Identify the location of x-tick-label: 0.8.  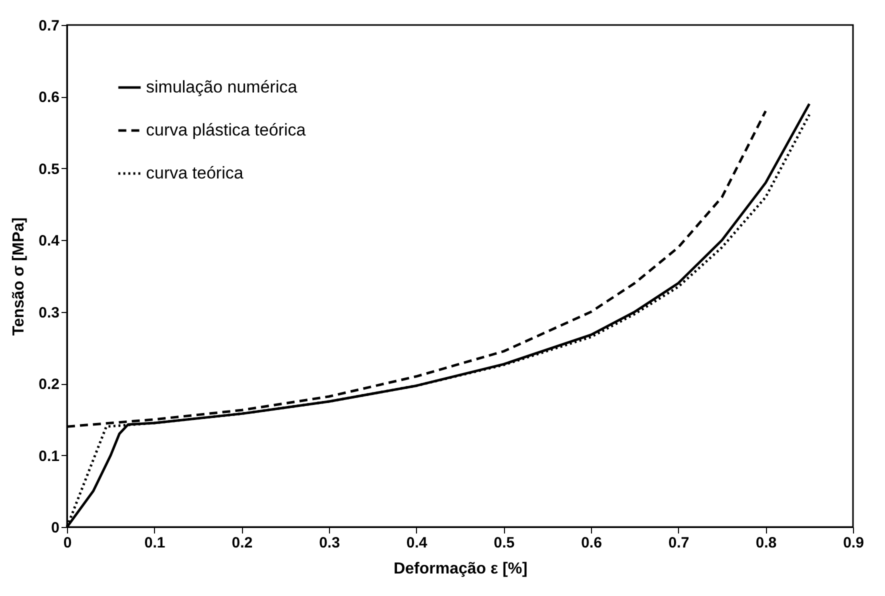
(766, 543).